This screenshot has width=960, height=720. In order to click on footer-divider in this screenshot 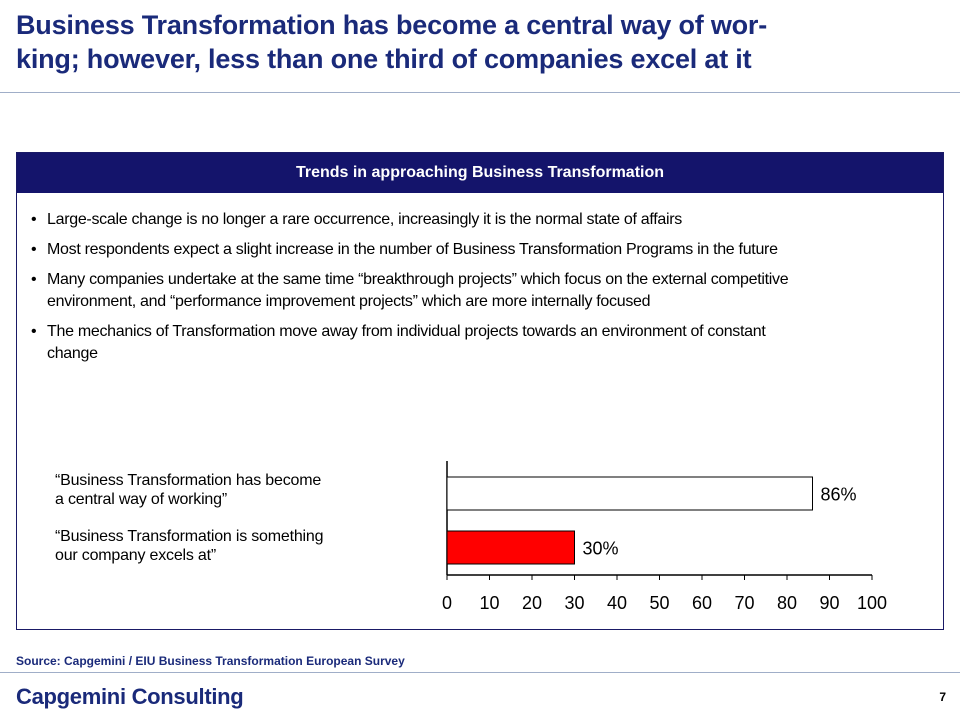, I will do `click(480, 672)`.